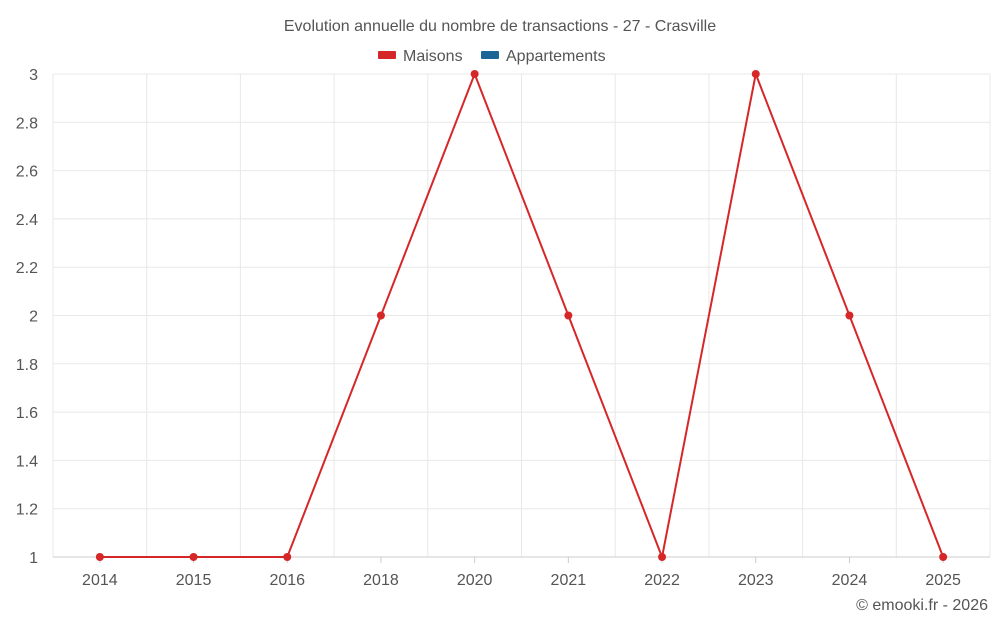 This screenshot has width=1000, height=625. I want to click on y-tick-label: 2.2, so click(27, 268).